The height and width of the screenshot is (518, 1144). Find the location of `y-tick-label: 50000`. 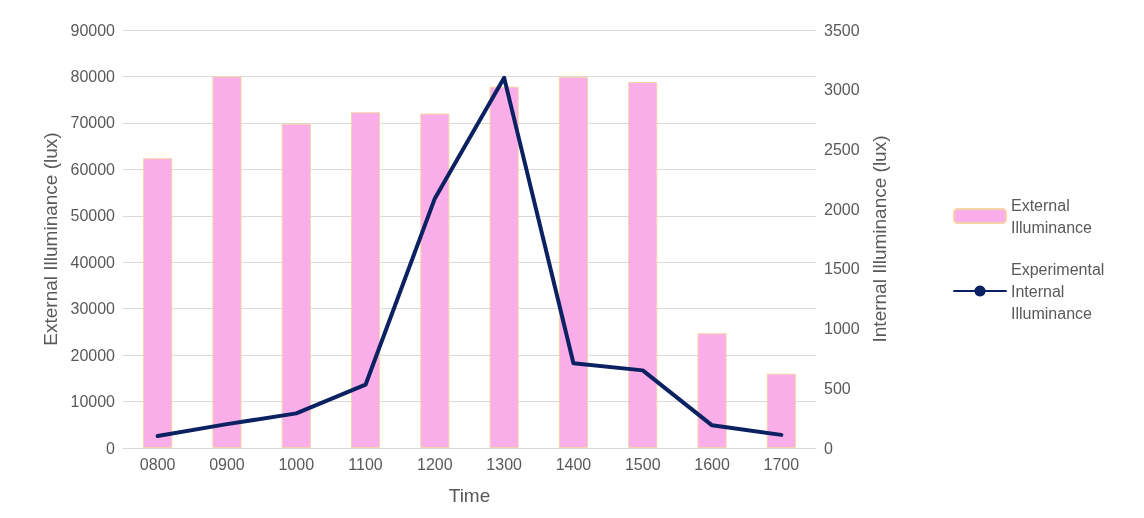

y-tick-label: 50000 is located at coordinates (93, 216).